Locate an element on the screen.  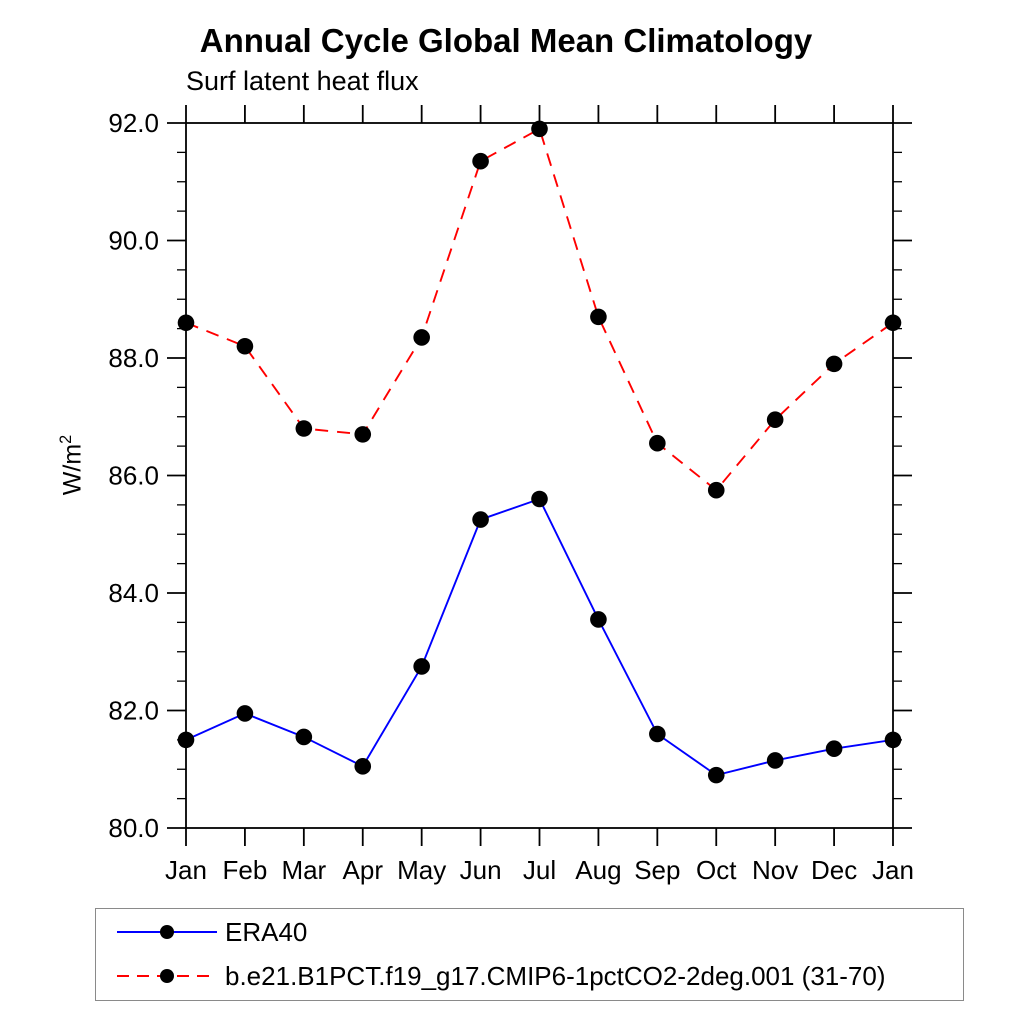
legend-entry-era40: ERA40 is located at coordinates (212, 932).